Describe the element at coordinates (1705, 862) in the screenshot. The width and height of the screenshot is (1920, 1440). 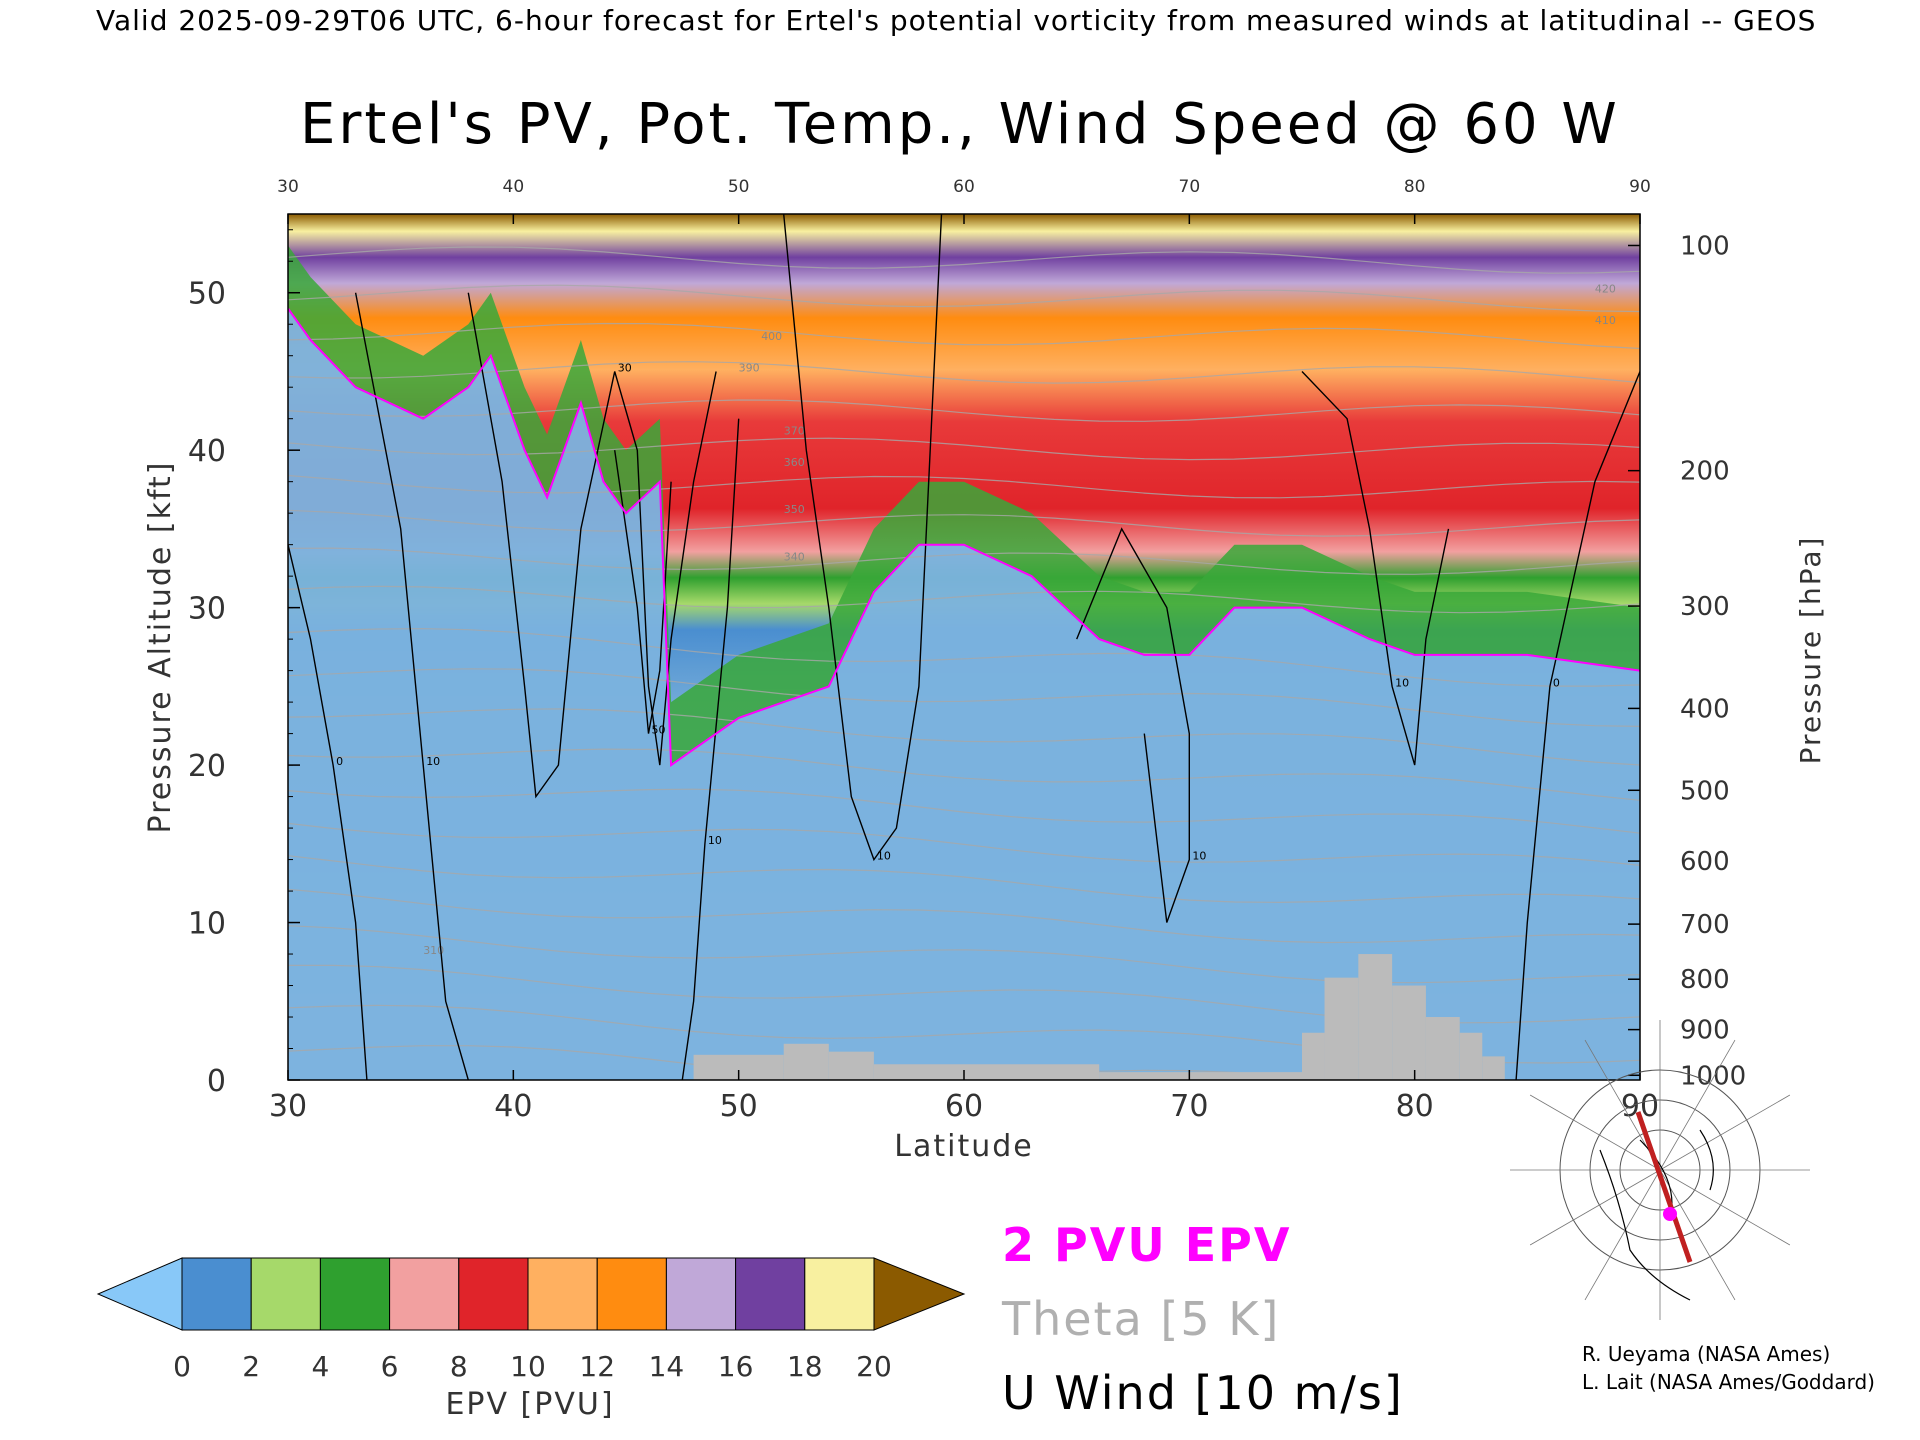
I see `pressure-tick-label: 600` at that location.